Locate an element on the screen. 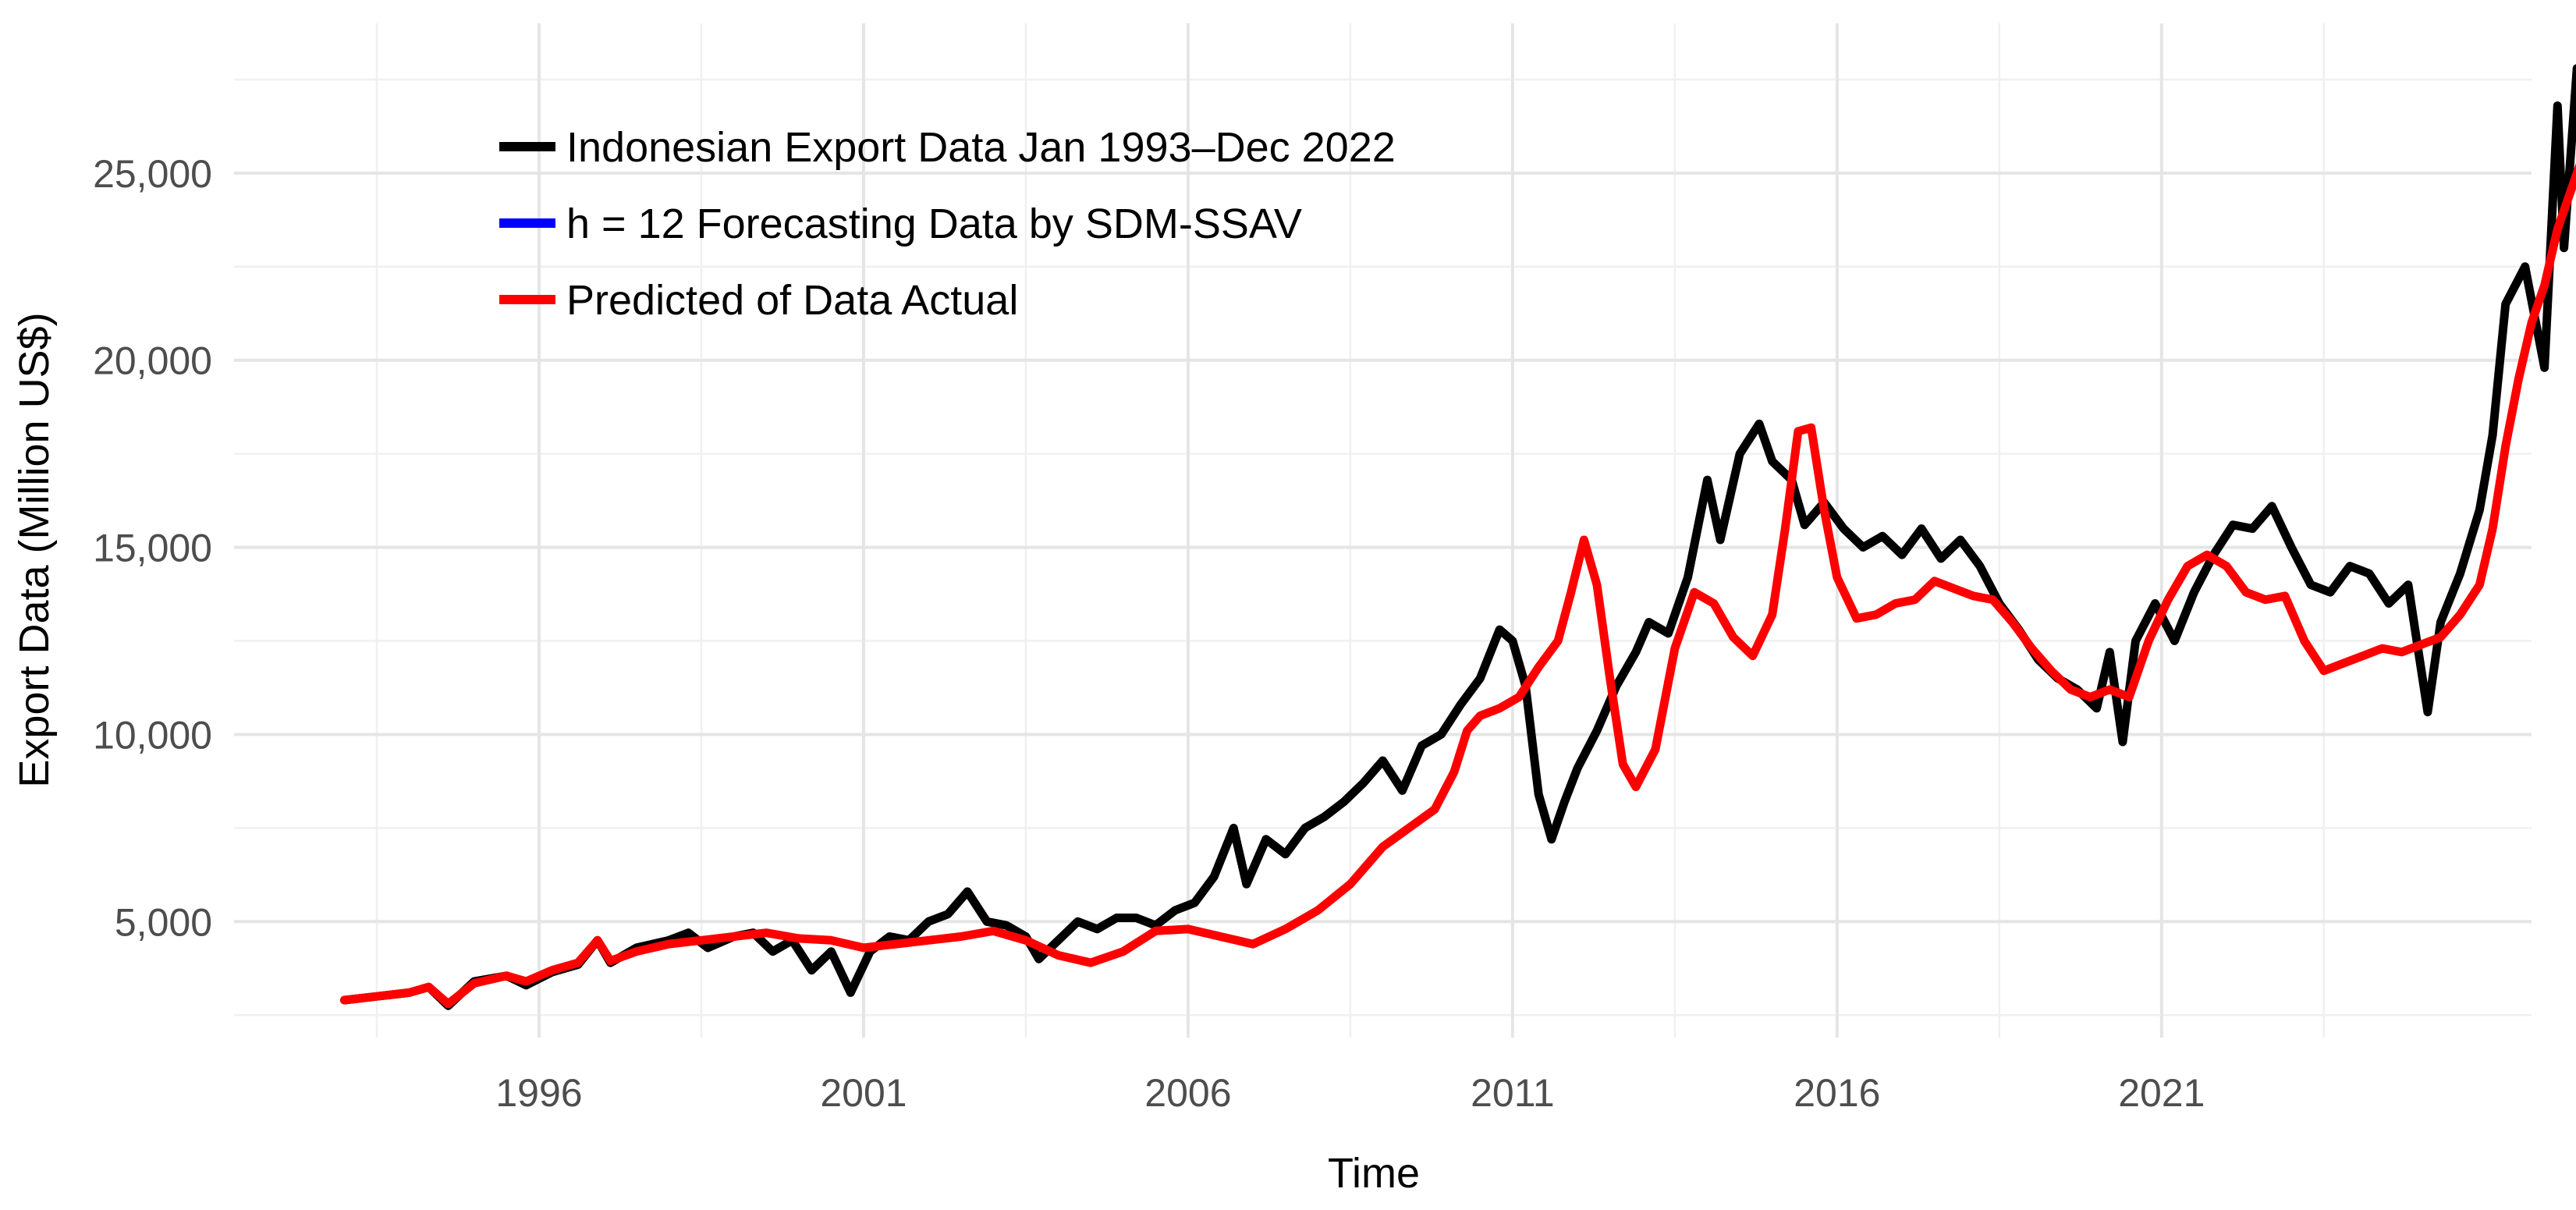 The width and height of the screenshot is (2576, 1210). y-tick-label: 20,000 is located at coordinates (152, 361).